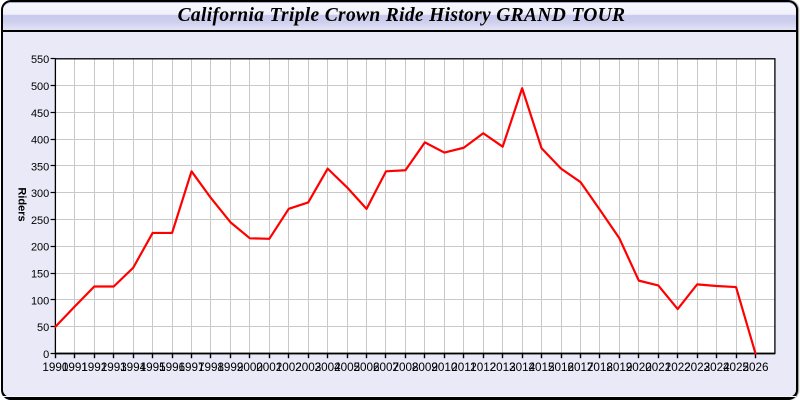  I want to click on svg-text: 2022, so click(678, 367).